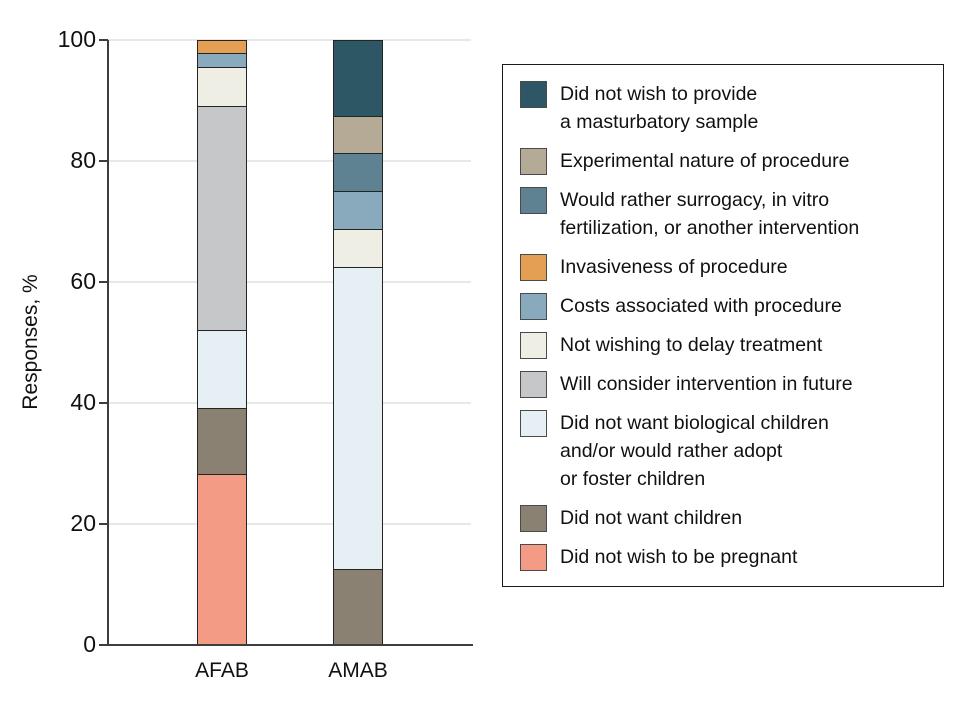  Describe the element at coordinates (222, 670) in the screenshot. I see `x-axis-label-afab: AFAB` at that location.